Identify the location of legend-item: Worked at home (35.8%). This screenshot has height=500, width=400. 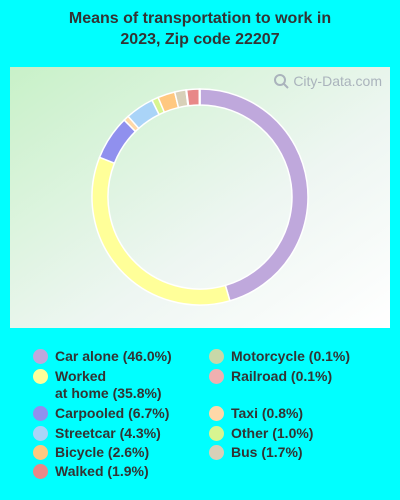
(97, 385).